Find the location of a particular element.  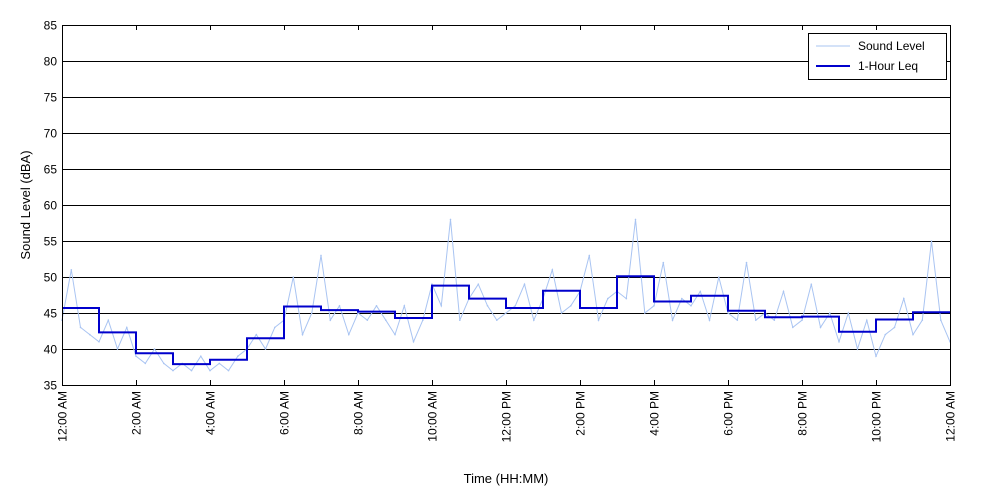

y-tick-label: 75 is located at coordinates (51, 98).